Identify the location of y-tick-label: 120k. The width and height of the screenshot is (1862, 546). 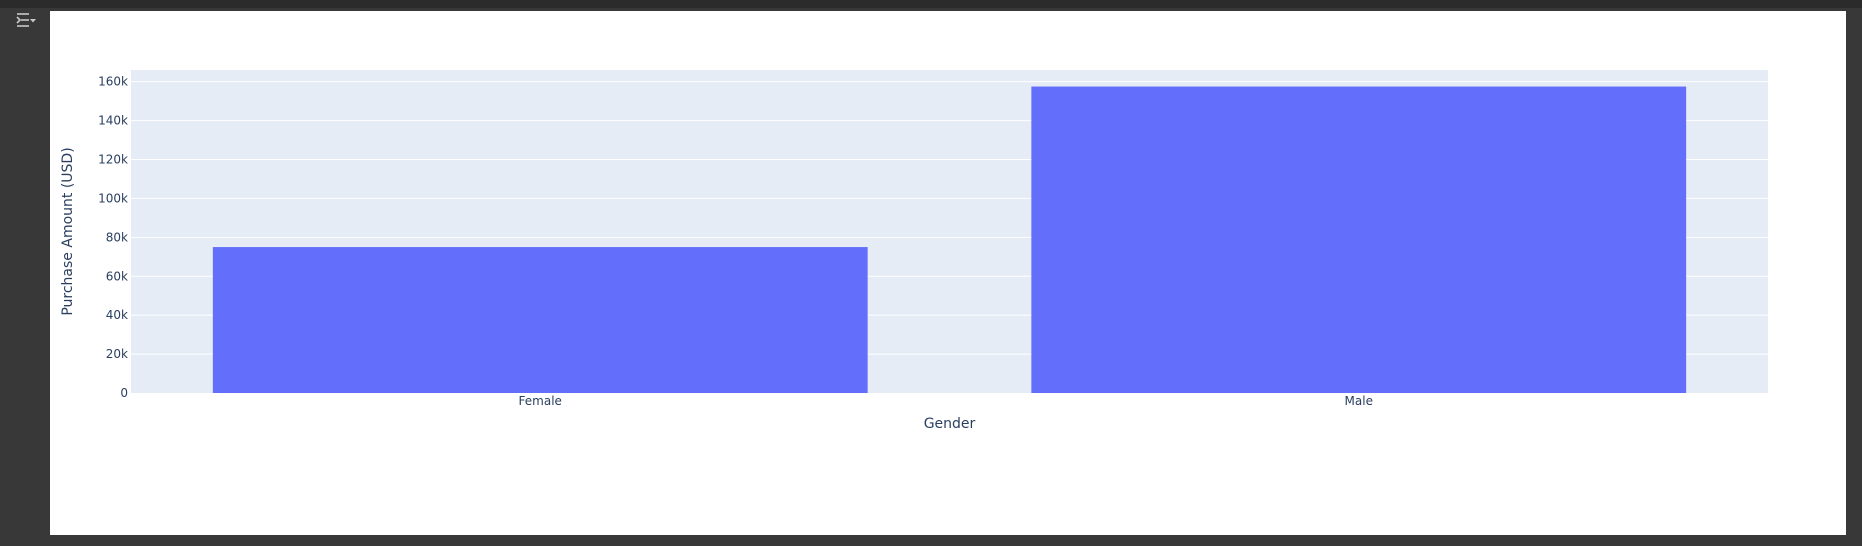
(113, 160).